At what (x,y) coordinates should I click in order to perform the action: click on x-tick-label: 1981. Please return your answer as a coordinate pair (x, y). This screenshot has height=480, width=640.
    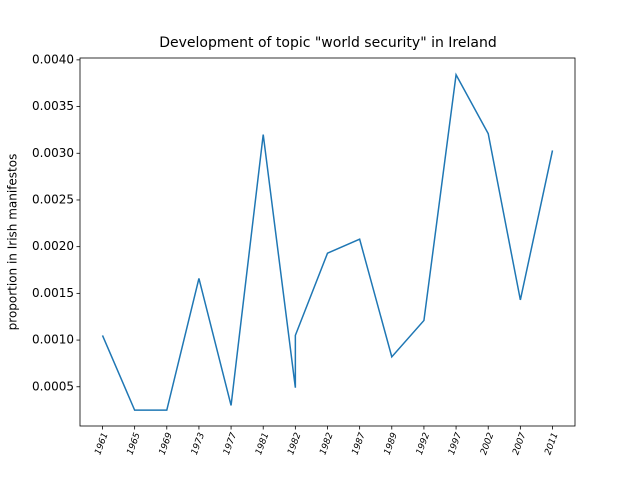
    Looking at the image, I should click on (262, 443).